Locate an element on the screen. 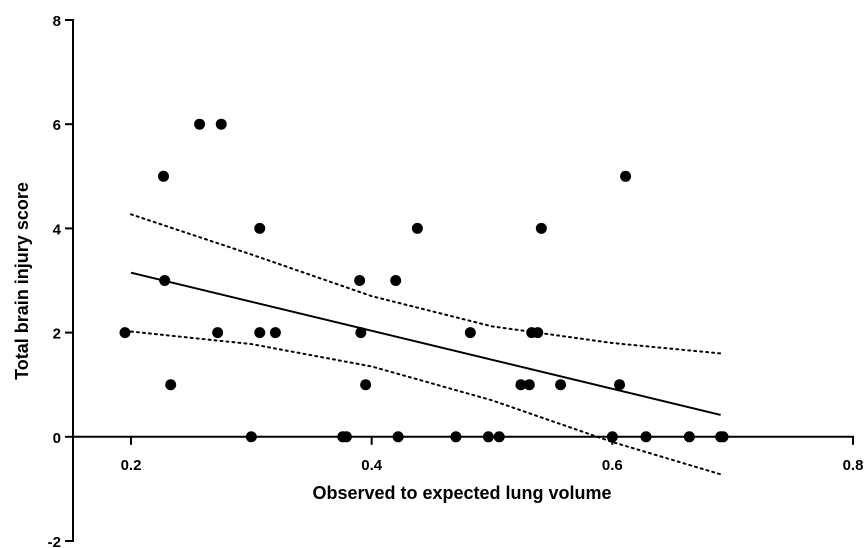 The width and height of the screenshot is (867, 548). y-tick-label: 6 is located at coordinates (57, 125).